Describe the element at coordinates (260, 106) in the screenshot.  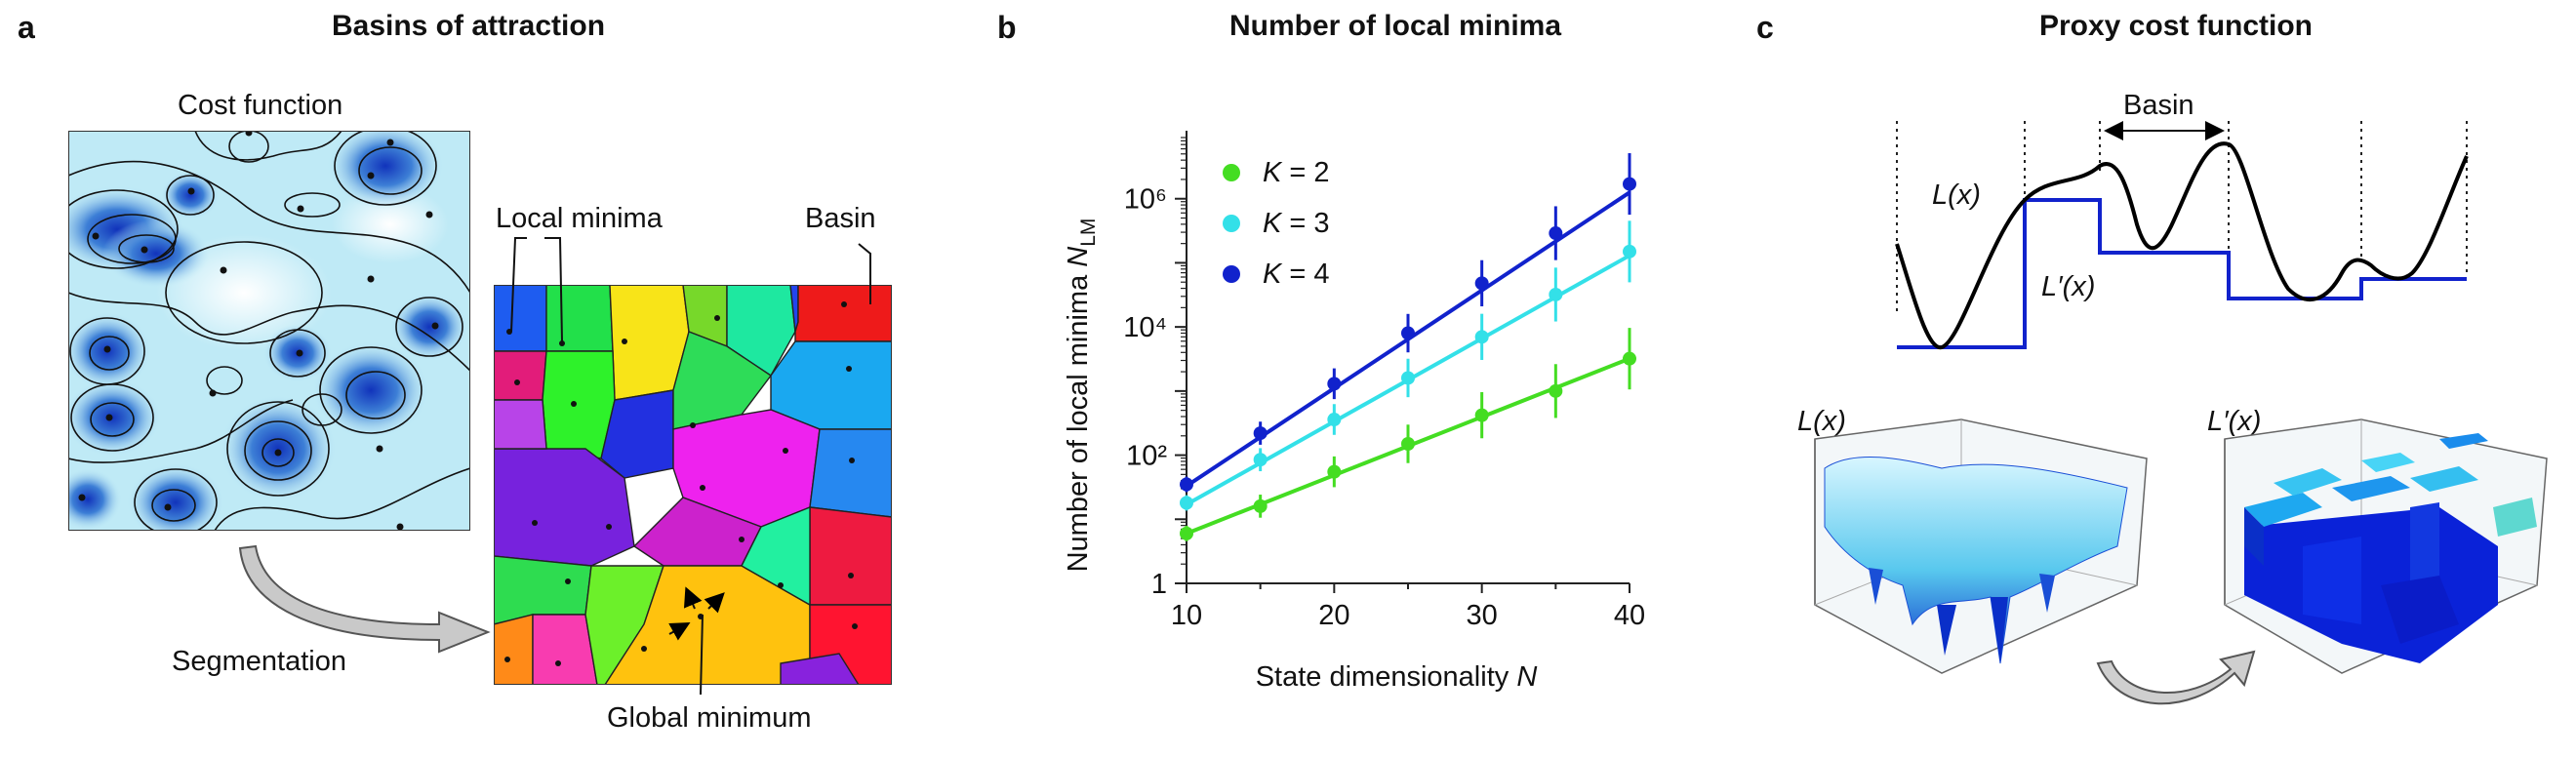
I see `cost-function-label: Cost function` at that location.